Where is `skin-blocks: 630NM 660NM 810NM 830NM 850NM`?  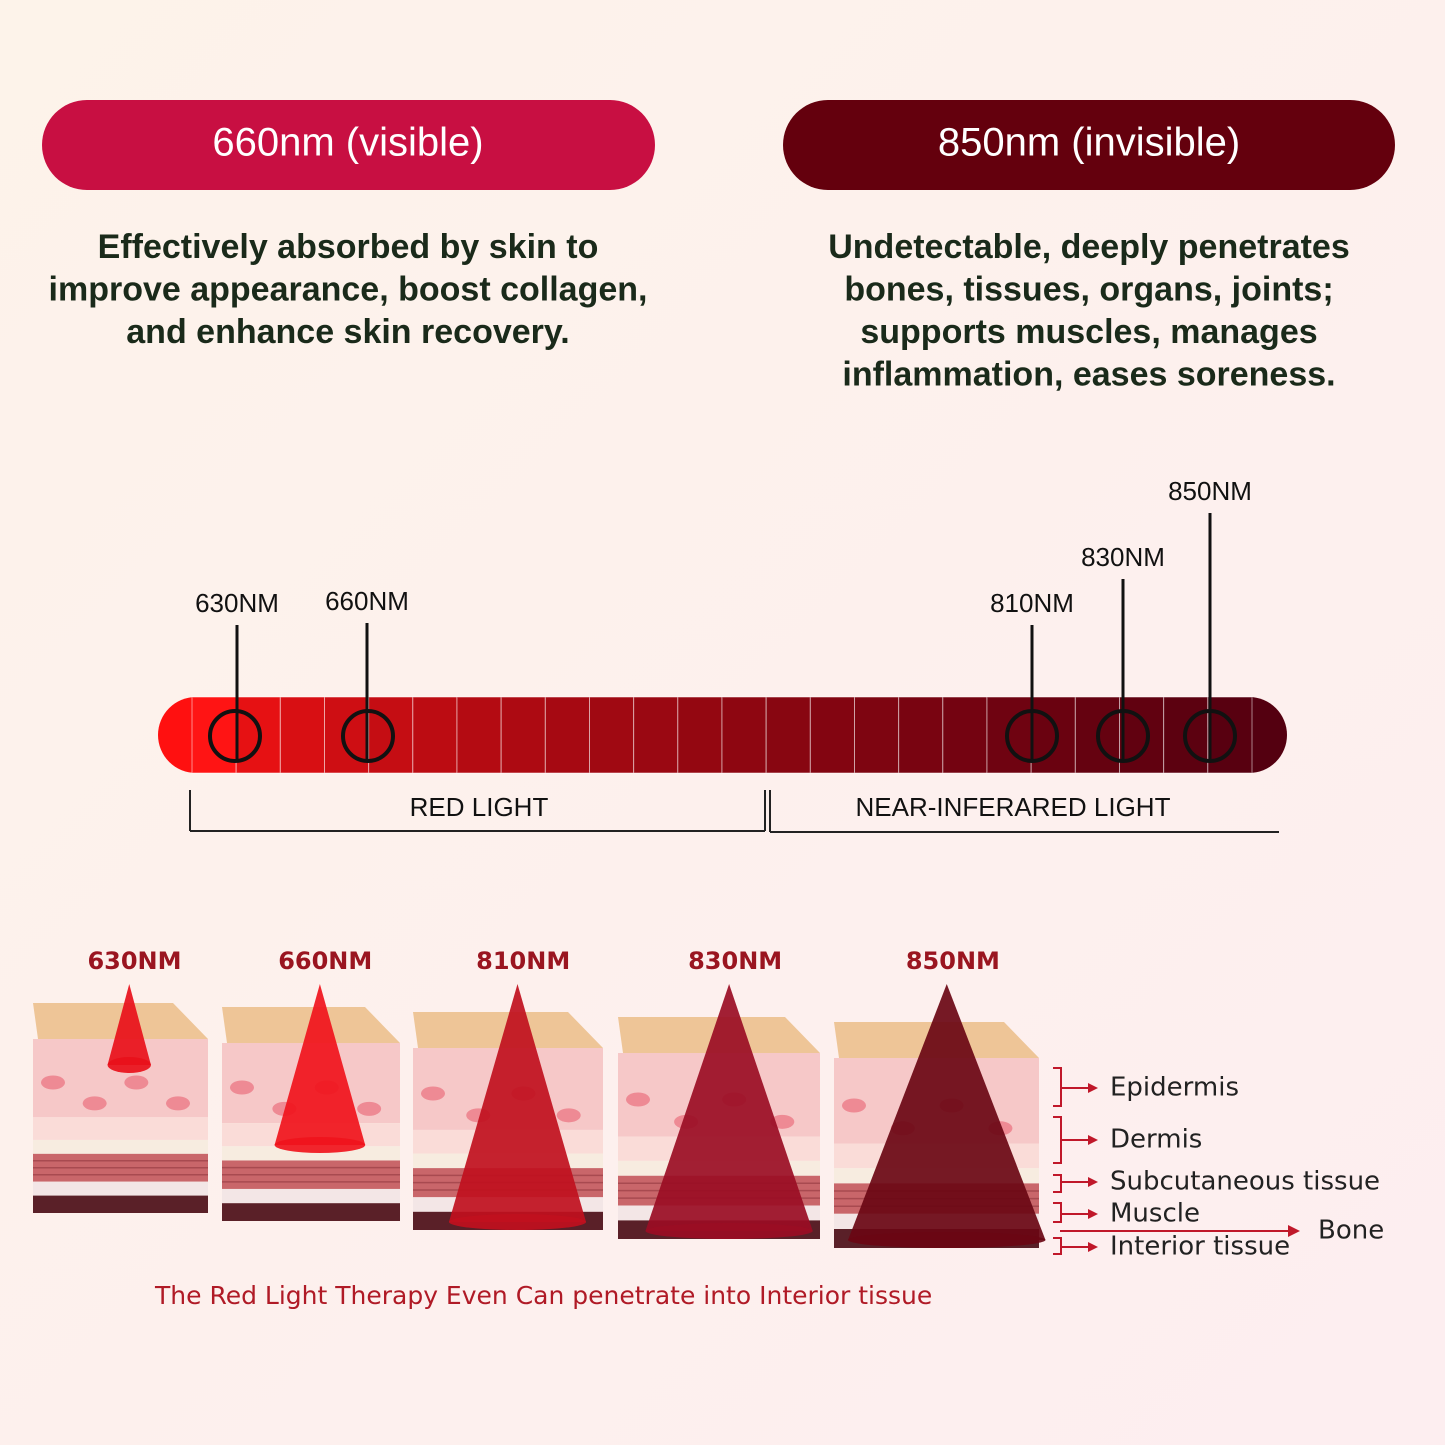
skin-blocks: 630NM 660NM 810NM 830NM 850NM is located at coordinates (539, 1097).